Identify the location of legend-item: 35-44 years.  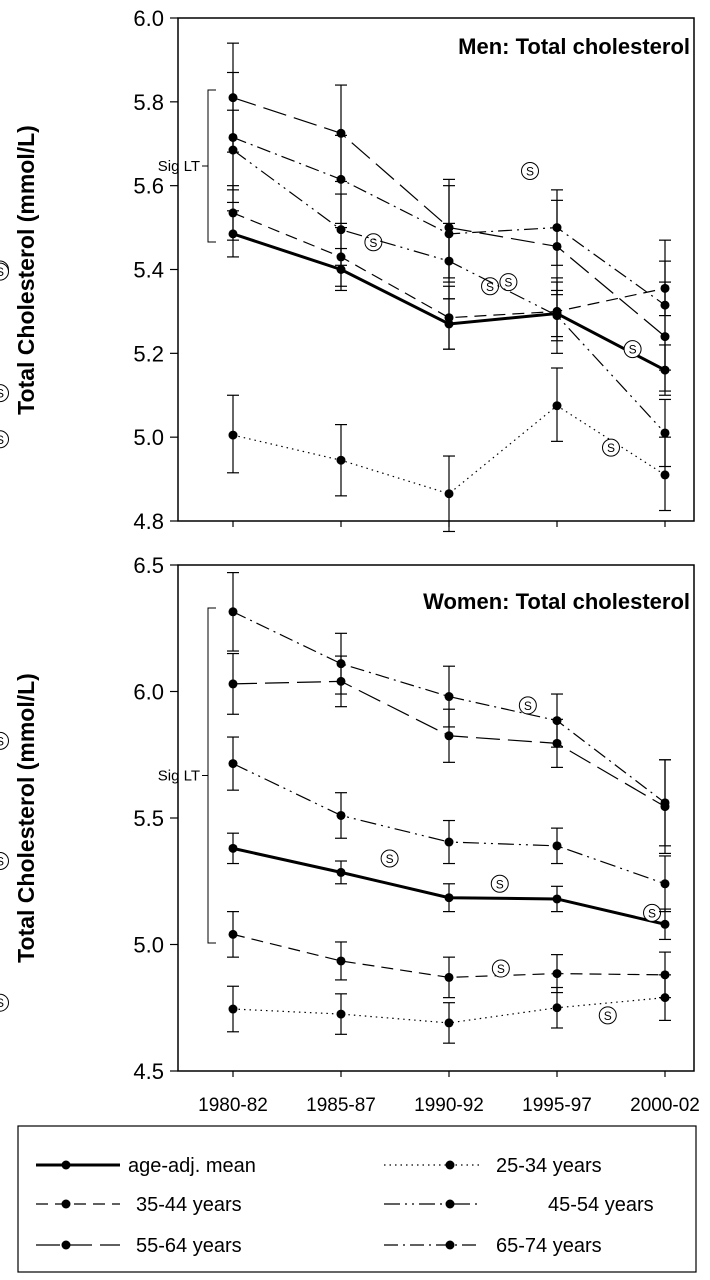
(139, 1205).